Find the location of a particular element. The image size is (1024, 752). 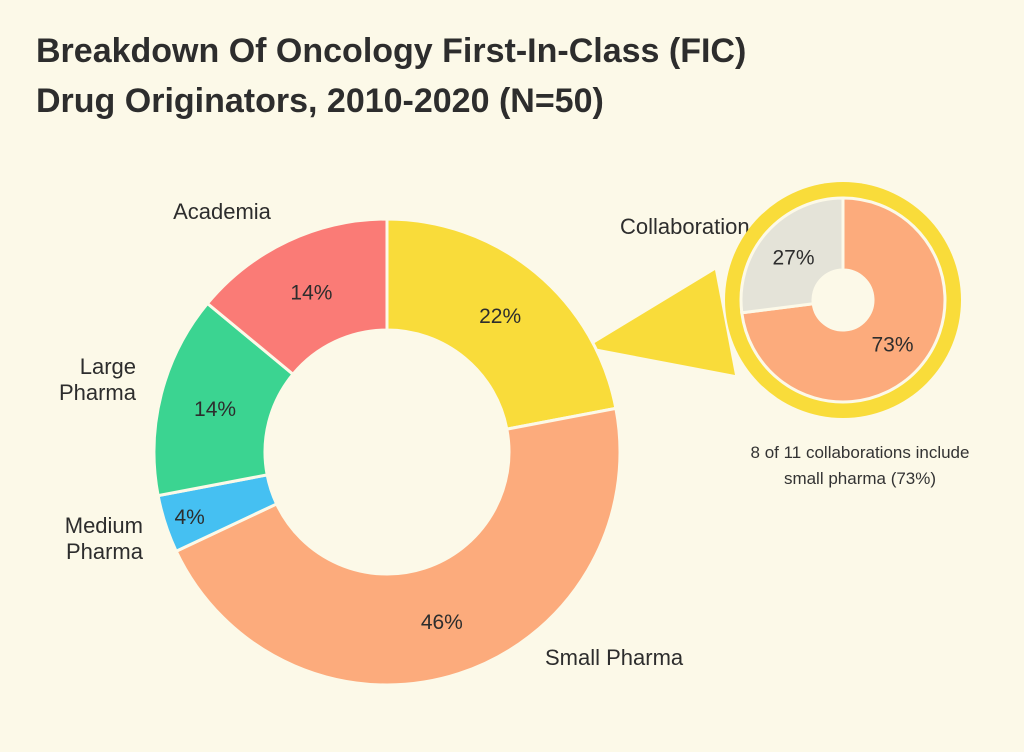

category-label-large-pharma: Large Pharma is located at coordinates (98, 379).